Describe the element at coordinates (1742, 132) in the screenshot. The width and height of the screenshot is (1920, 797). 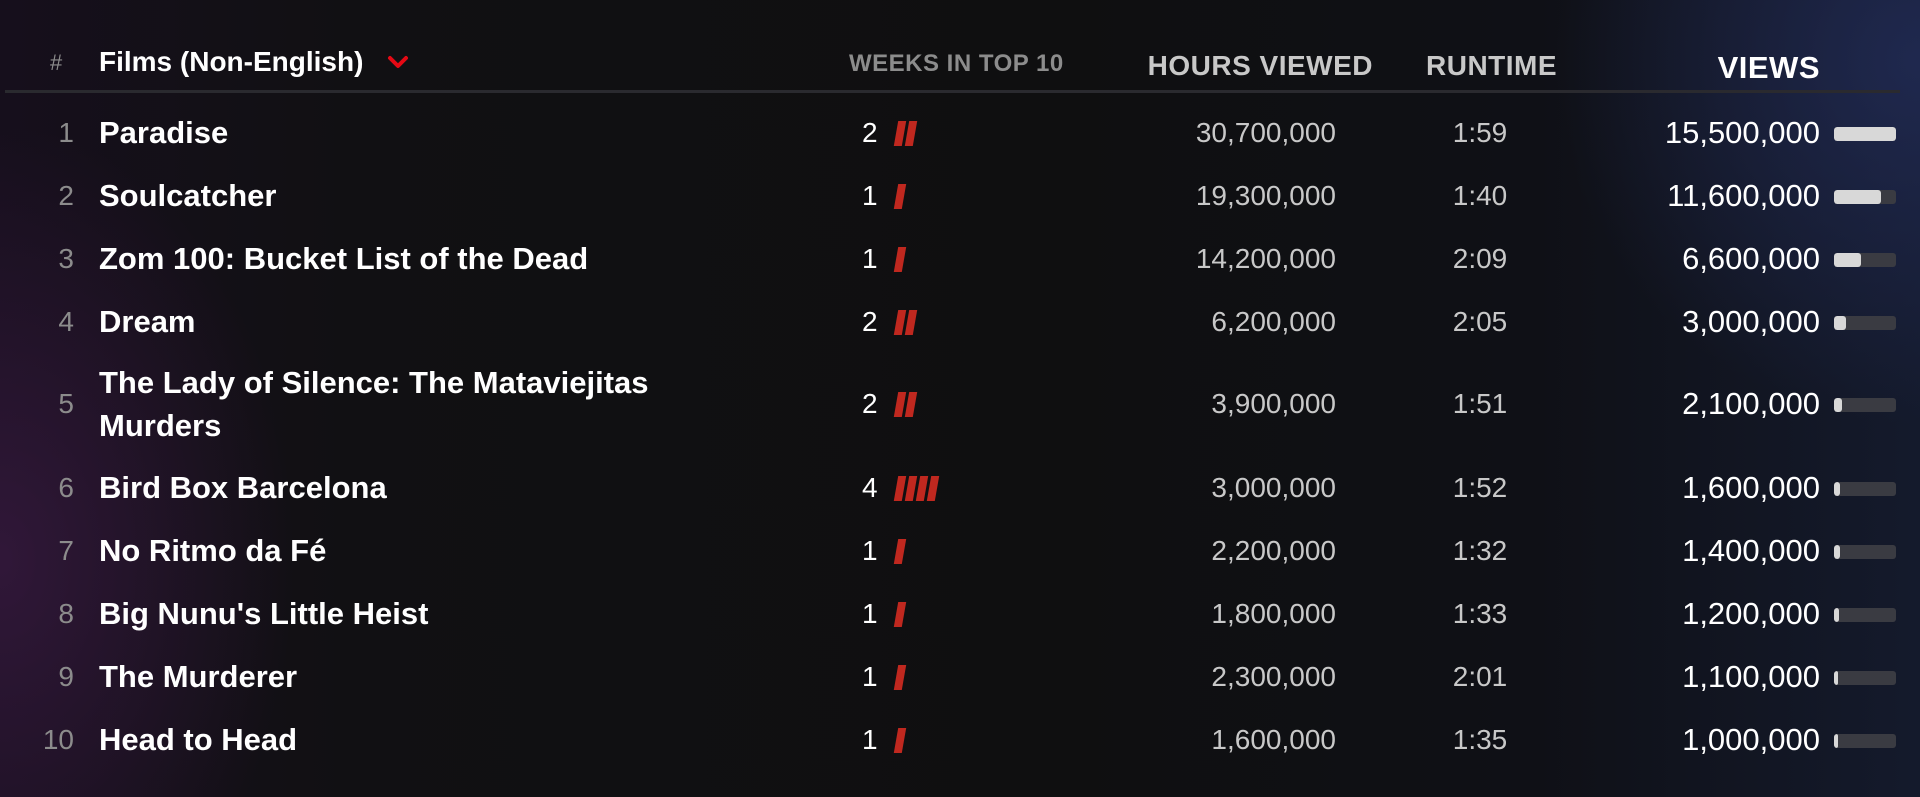
I see `views-value: 15,500,000` at that location.